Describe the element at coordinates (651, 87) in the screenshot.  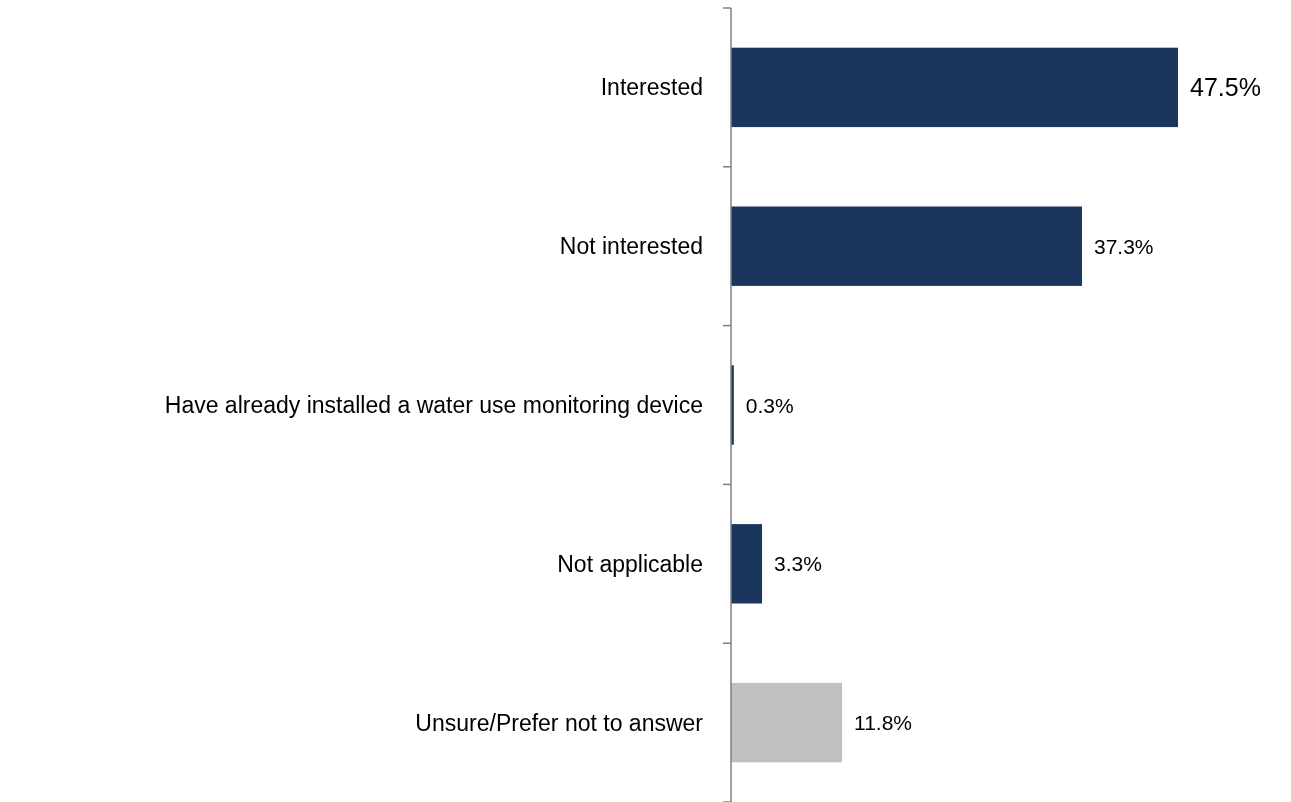
I see `y-tick-label: Interested` at that location.